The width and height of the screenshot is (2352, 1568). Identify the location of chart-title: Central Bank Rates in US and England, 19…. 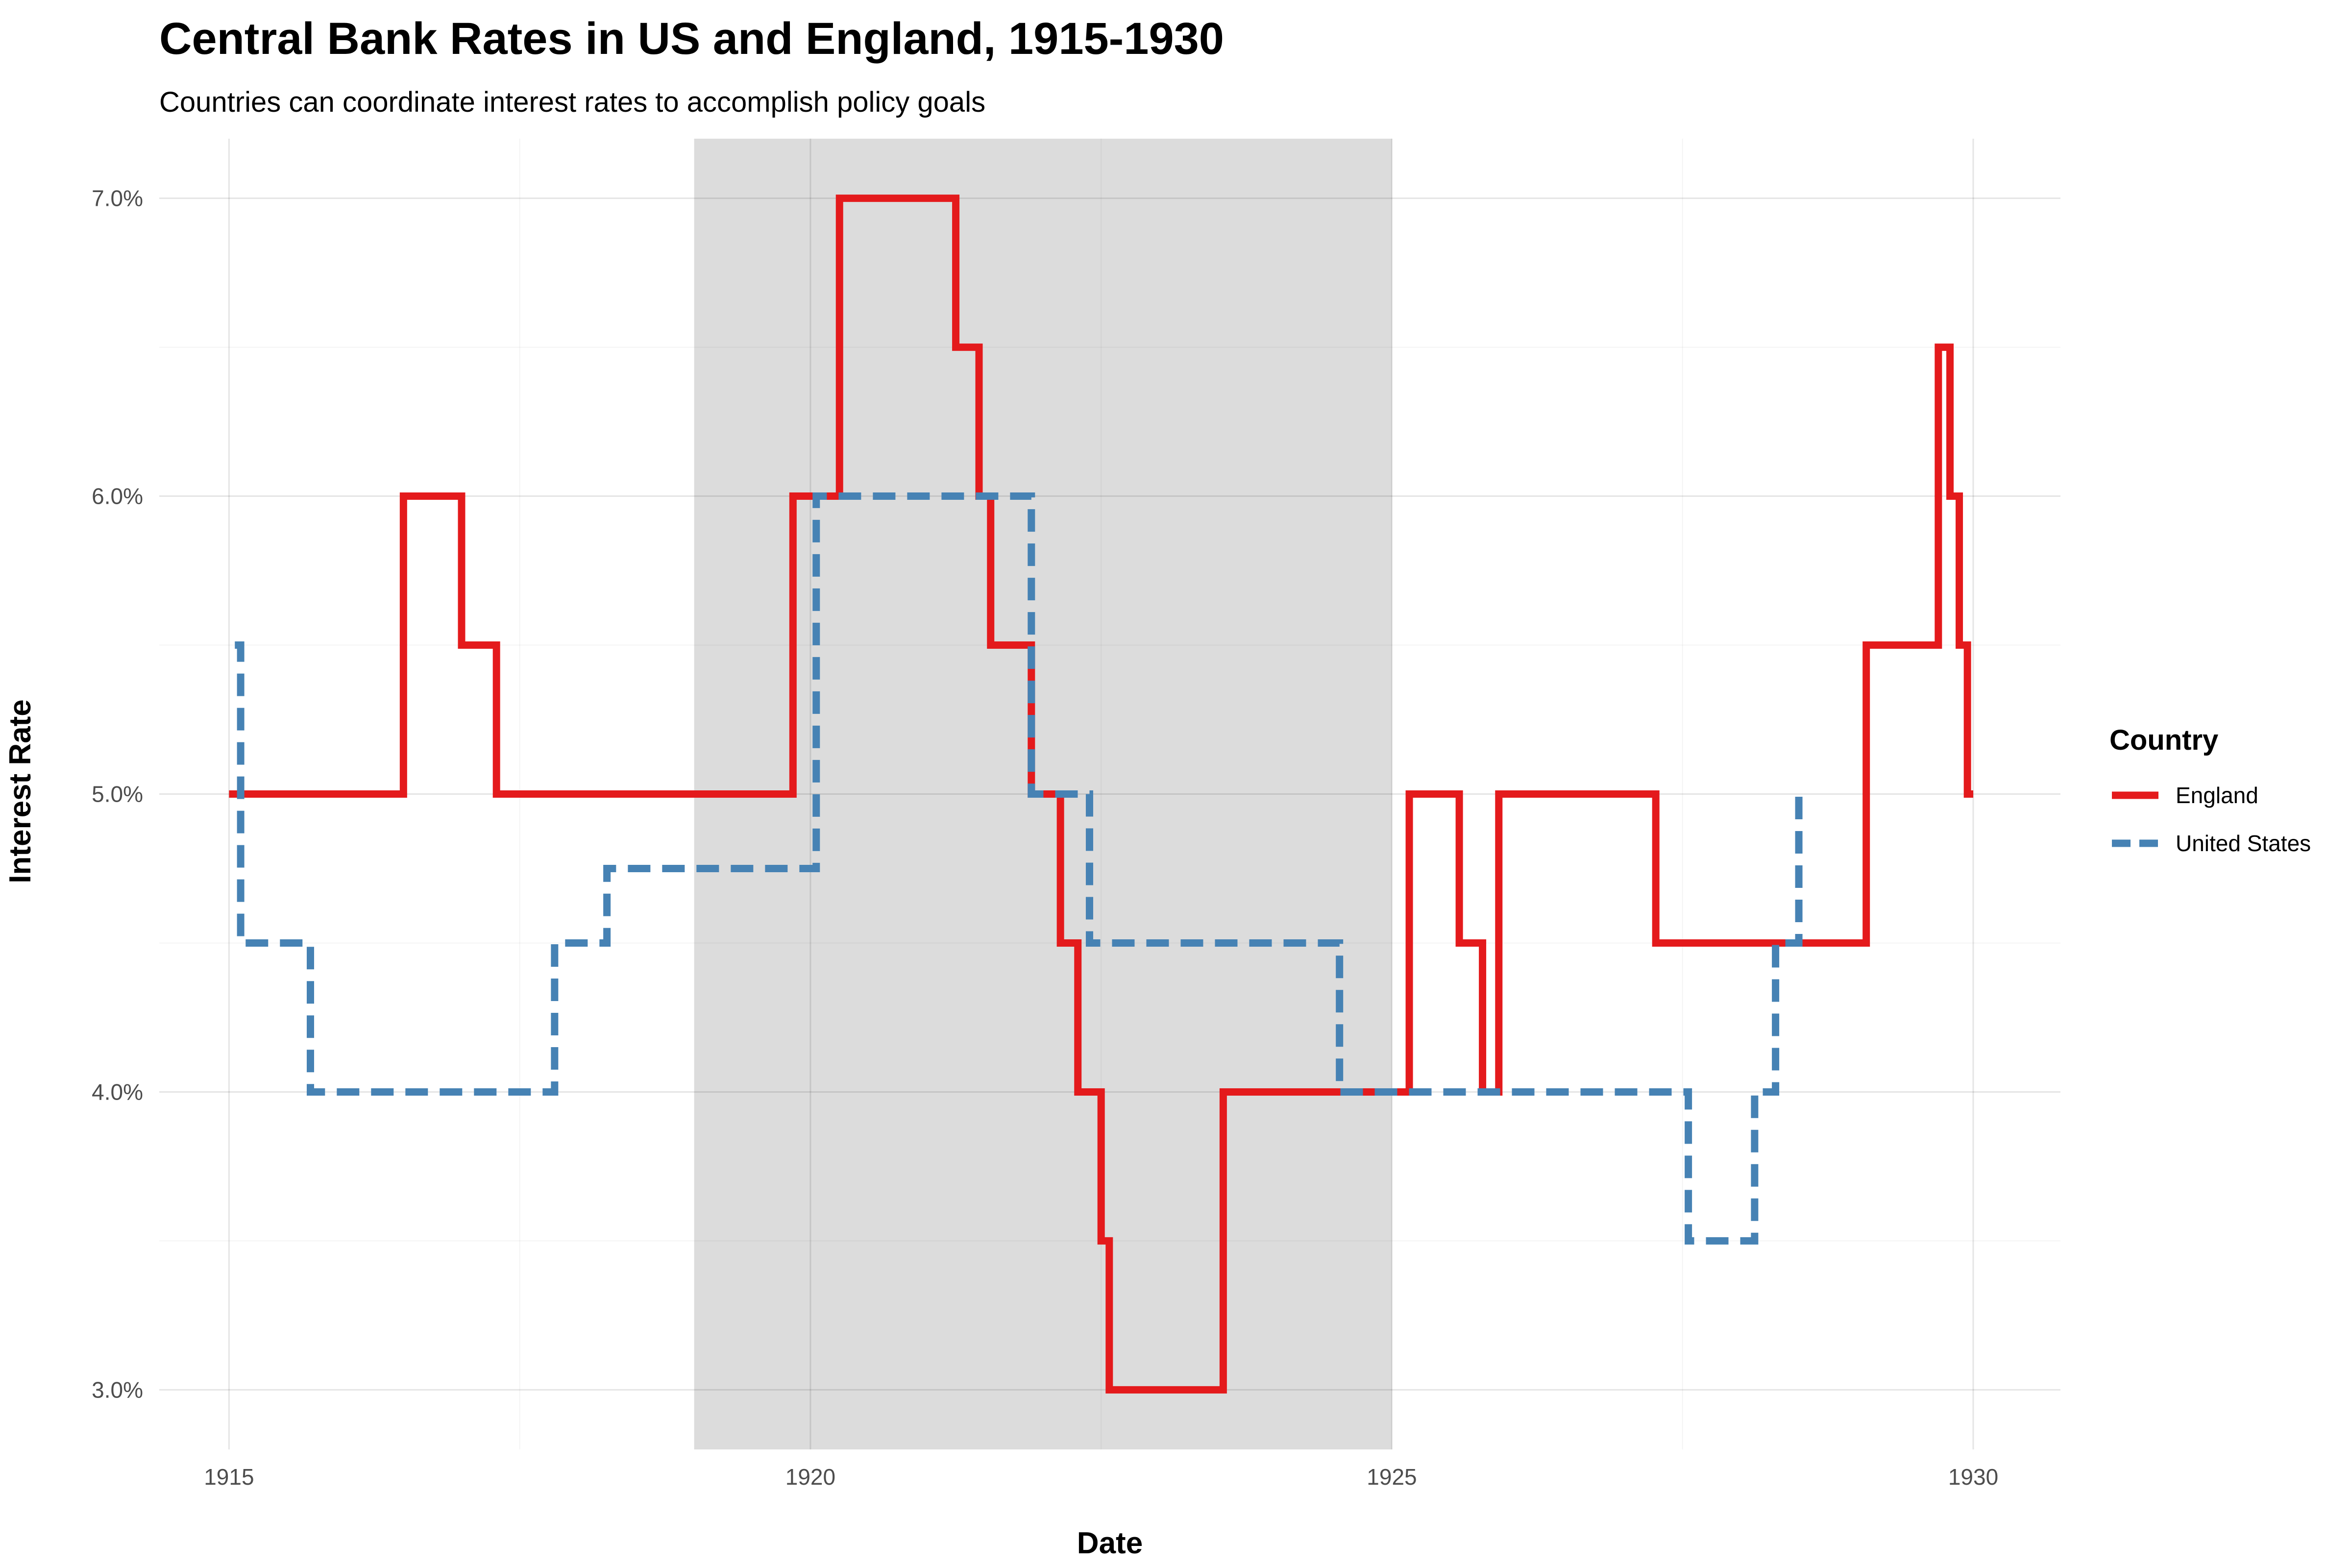
(691, 39).